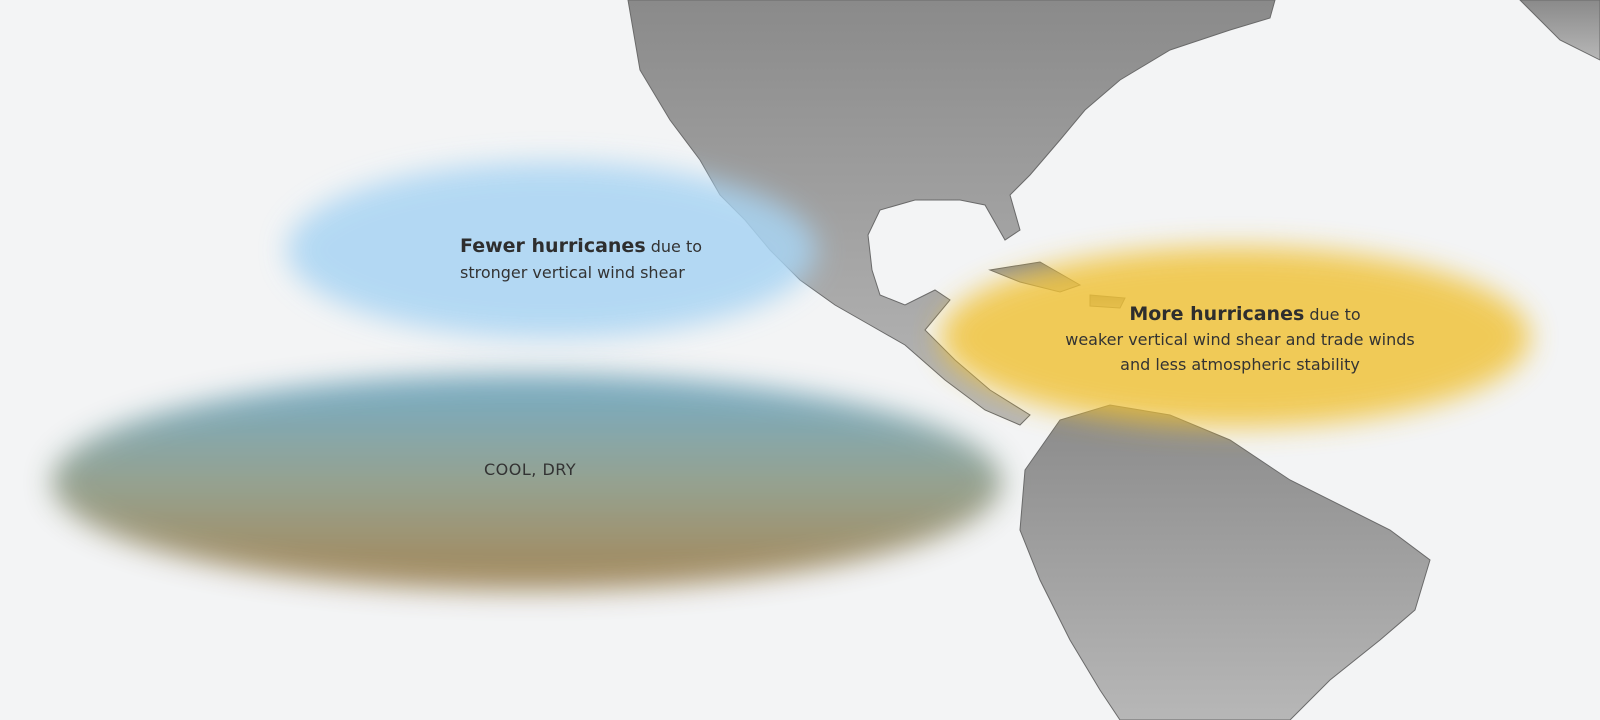  What do you see at coordinates (1240, 364) in the screenshot?
I see `annotation-text: and less atmospheric stability` at bounding box center [1240, 364].